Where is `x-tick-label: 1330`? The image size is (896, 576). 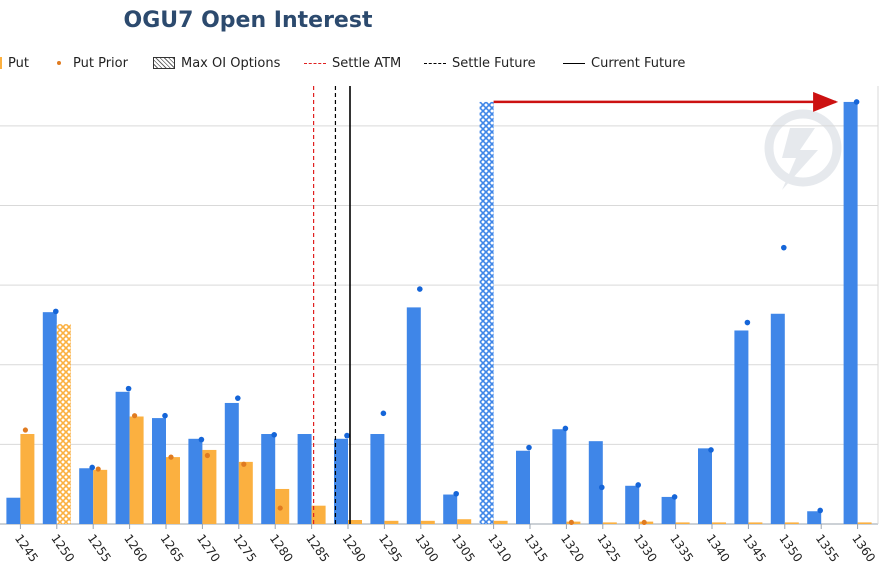 x-tick-label: 1330 is located at coordinates (645, 548).